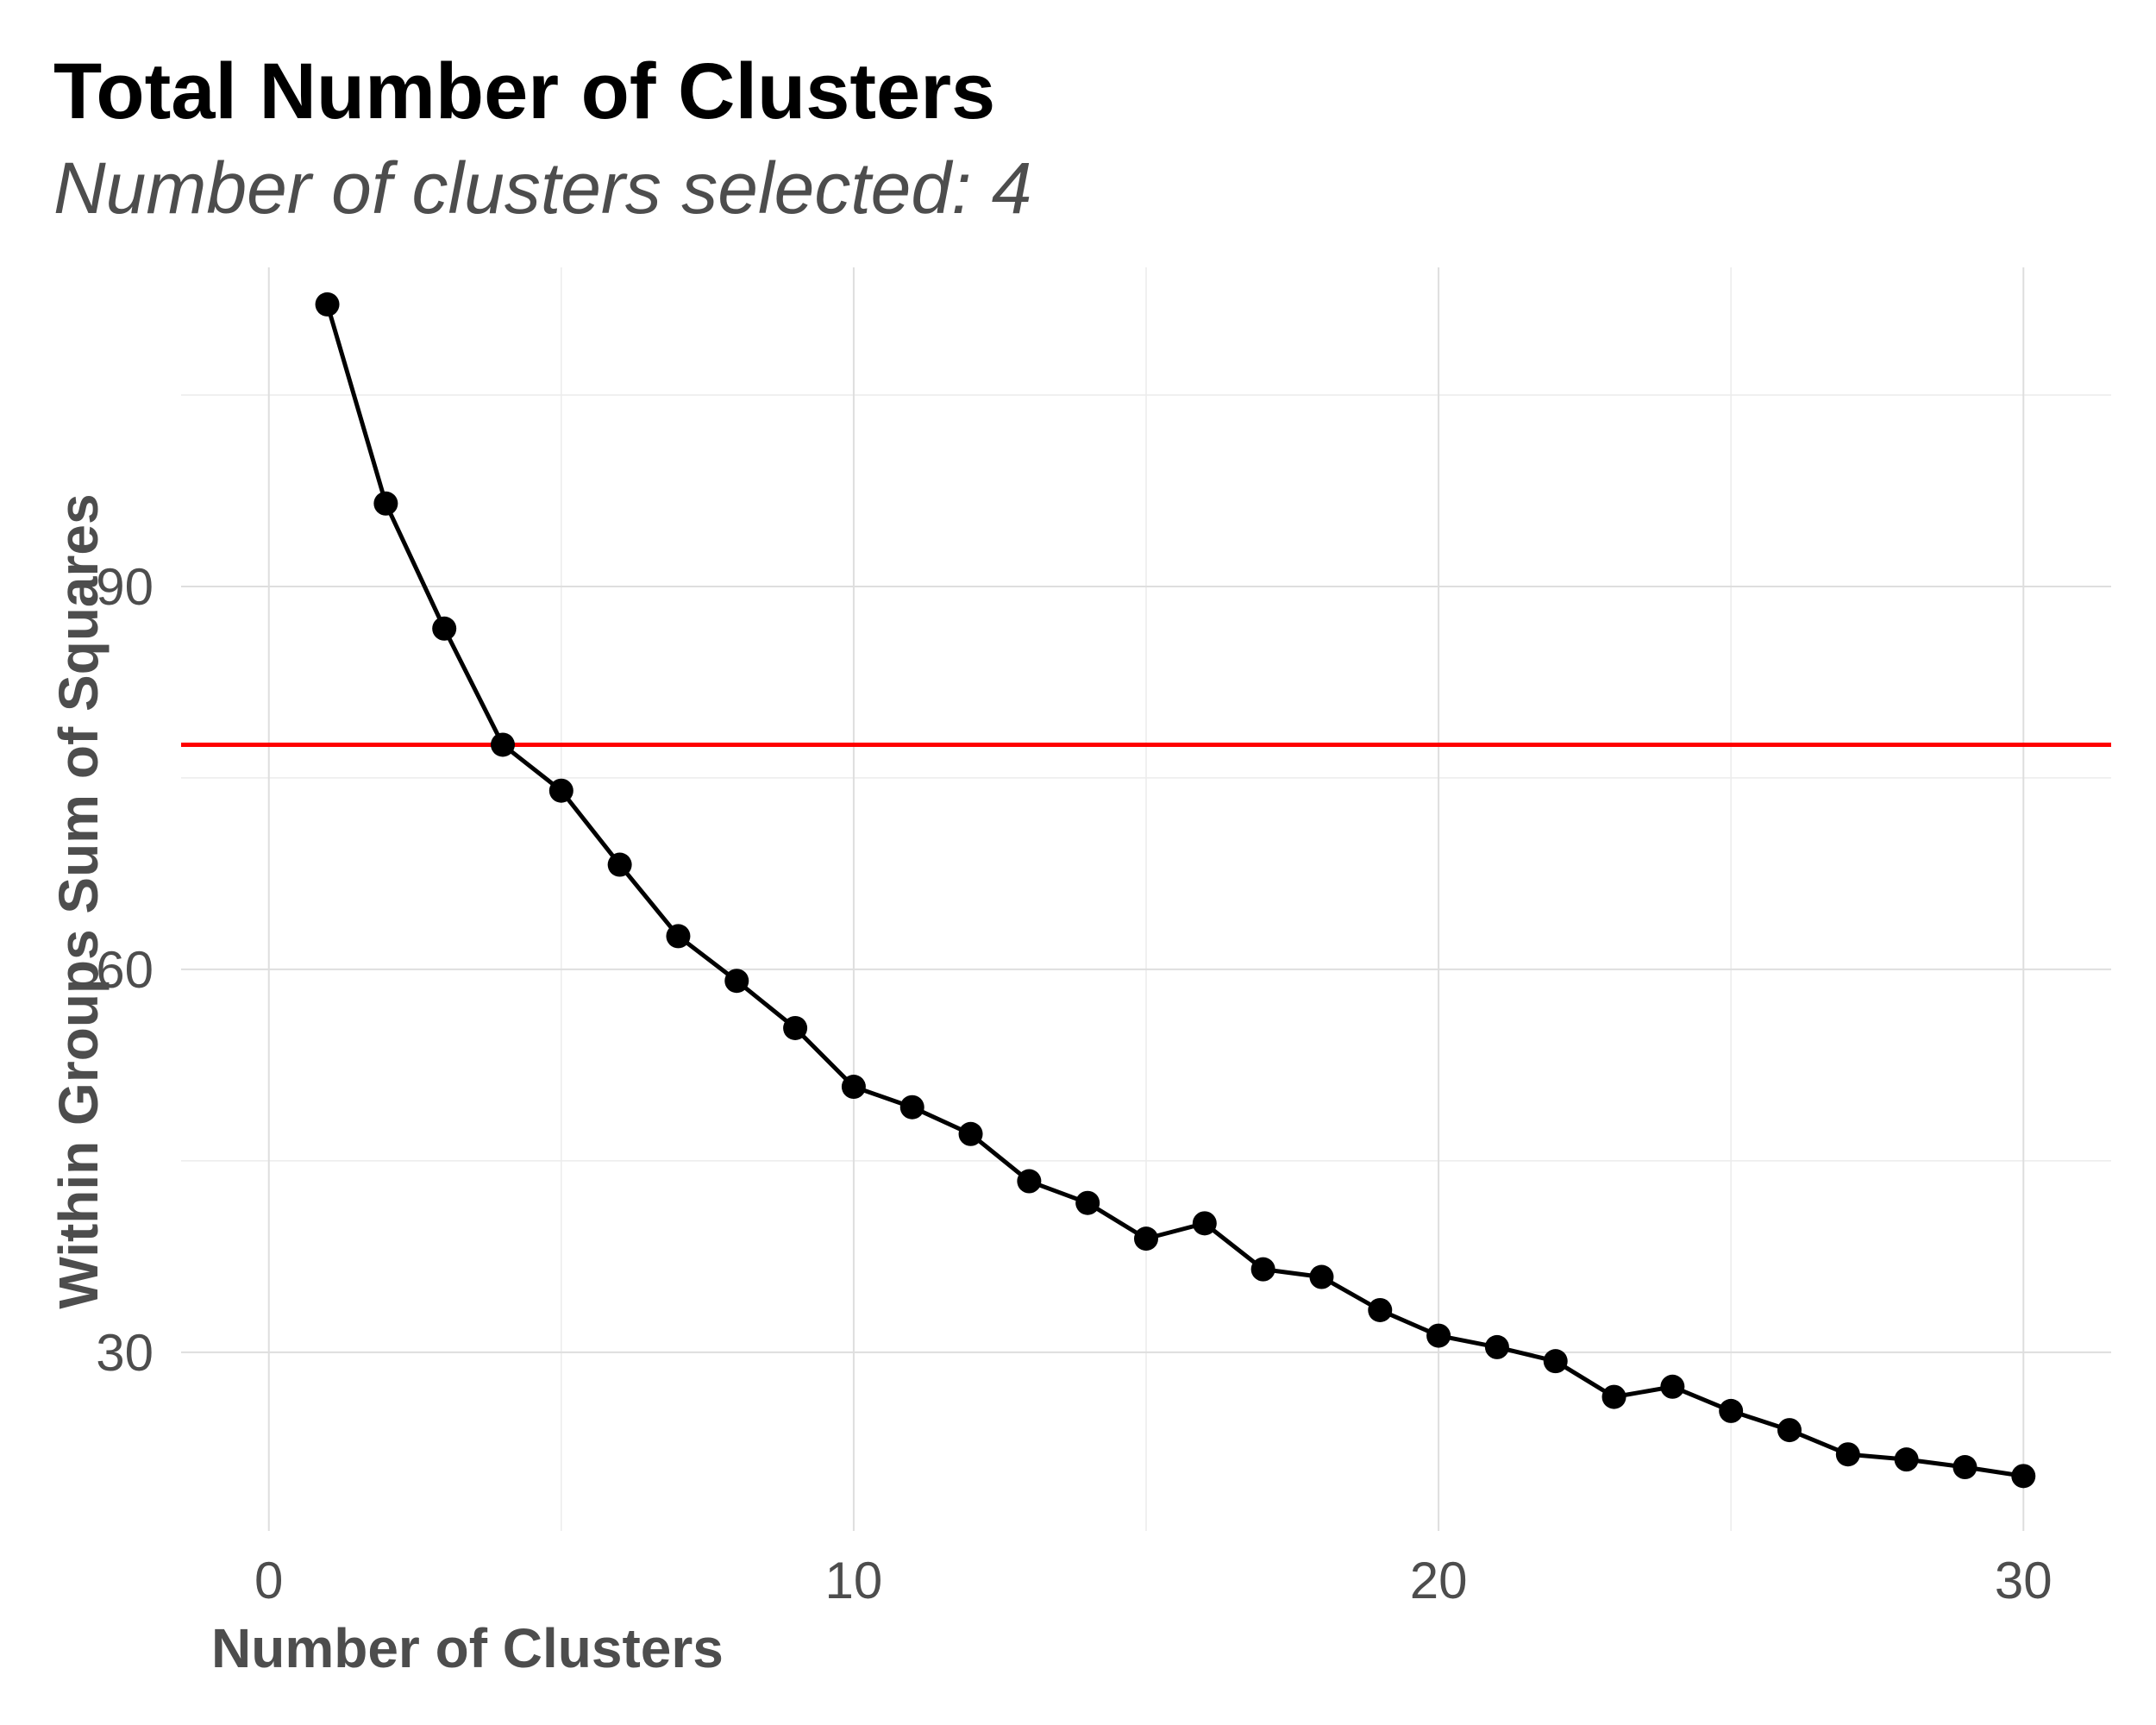 The height and width of the screenshot is (1725, 2156). Describe the element at coordinates (2024, 1580) in the screenshot. I see `x-tick-label: 30` at that location.